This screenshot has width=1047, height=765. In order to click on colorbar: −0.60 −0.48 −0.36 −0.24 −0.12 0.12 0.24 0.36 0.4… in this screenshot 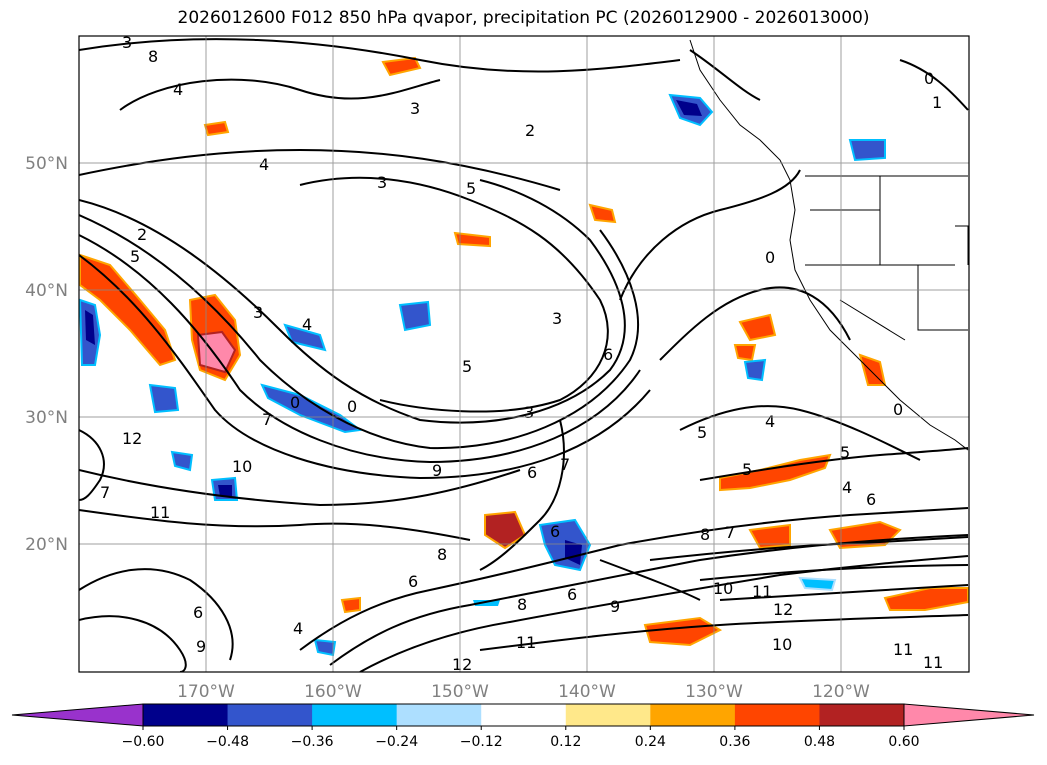, I will do `click(523, 726)`.